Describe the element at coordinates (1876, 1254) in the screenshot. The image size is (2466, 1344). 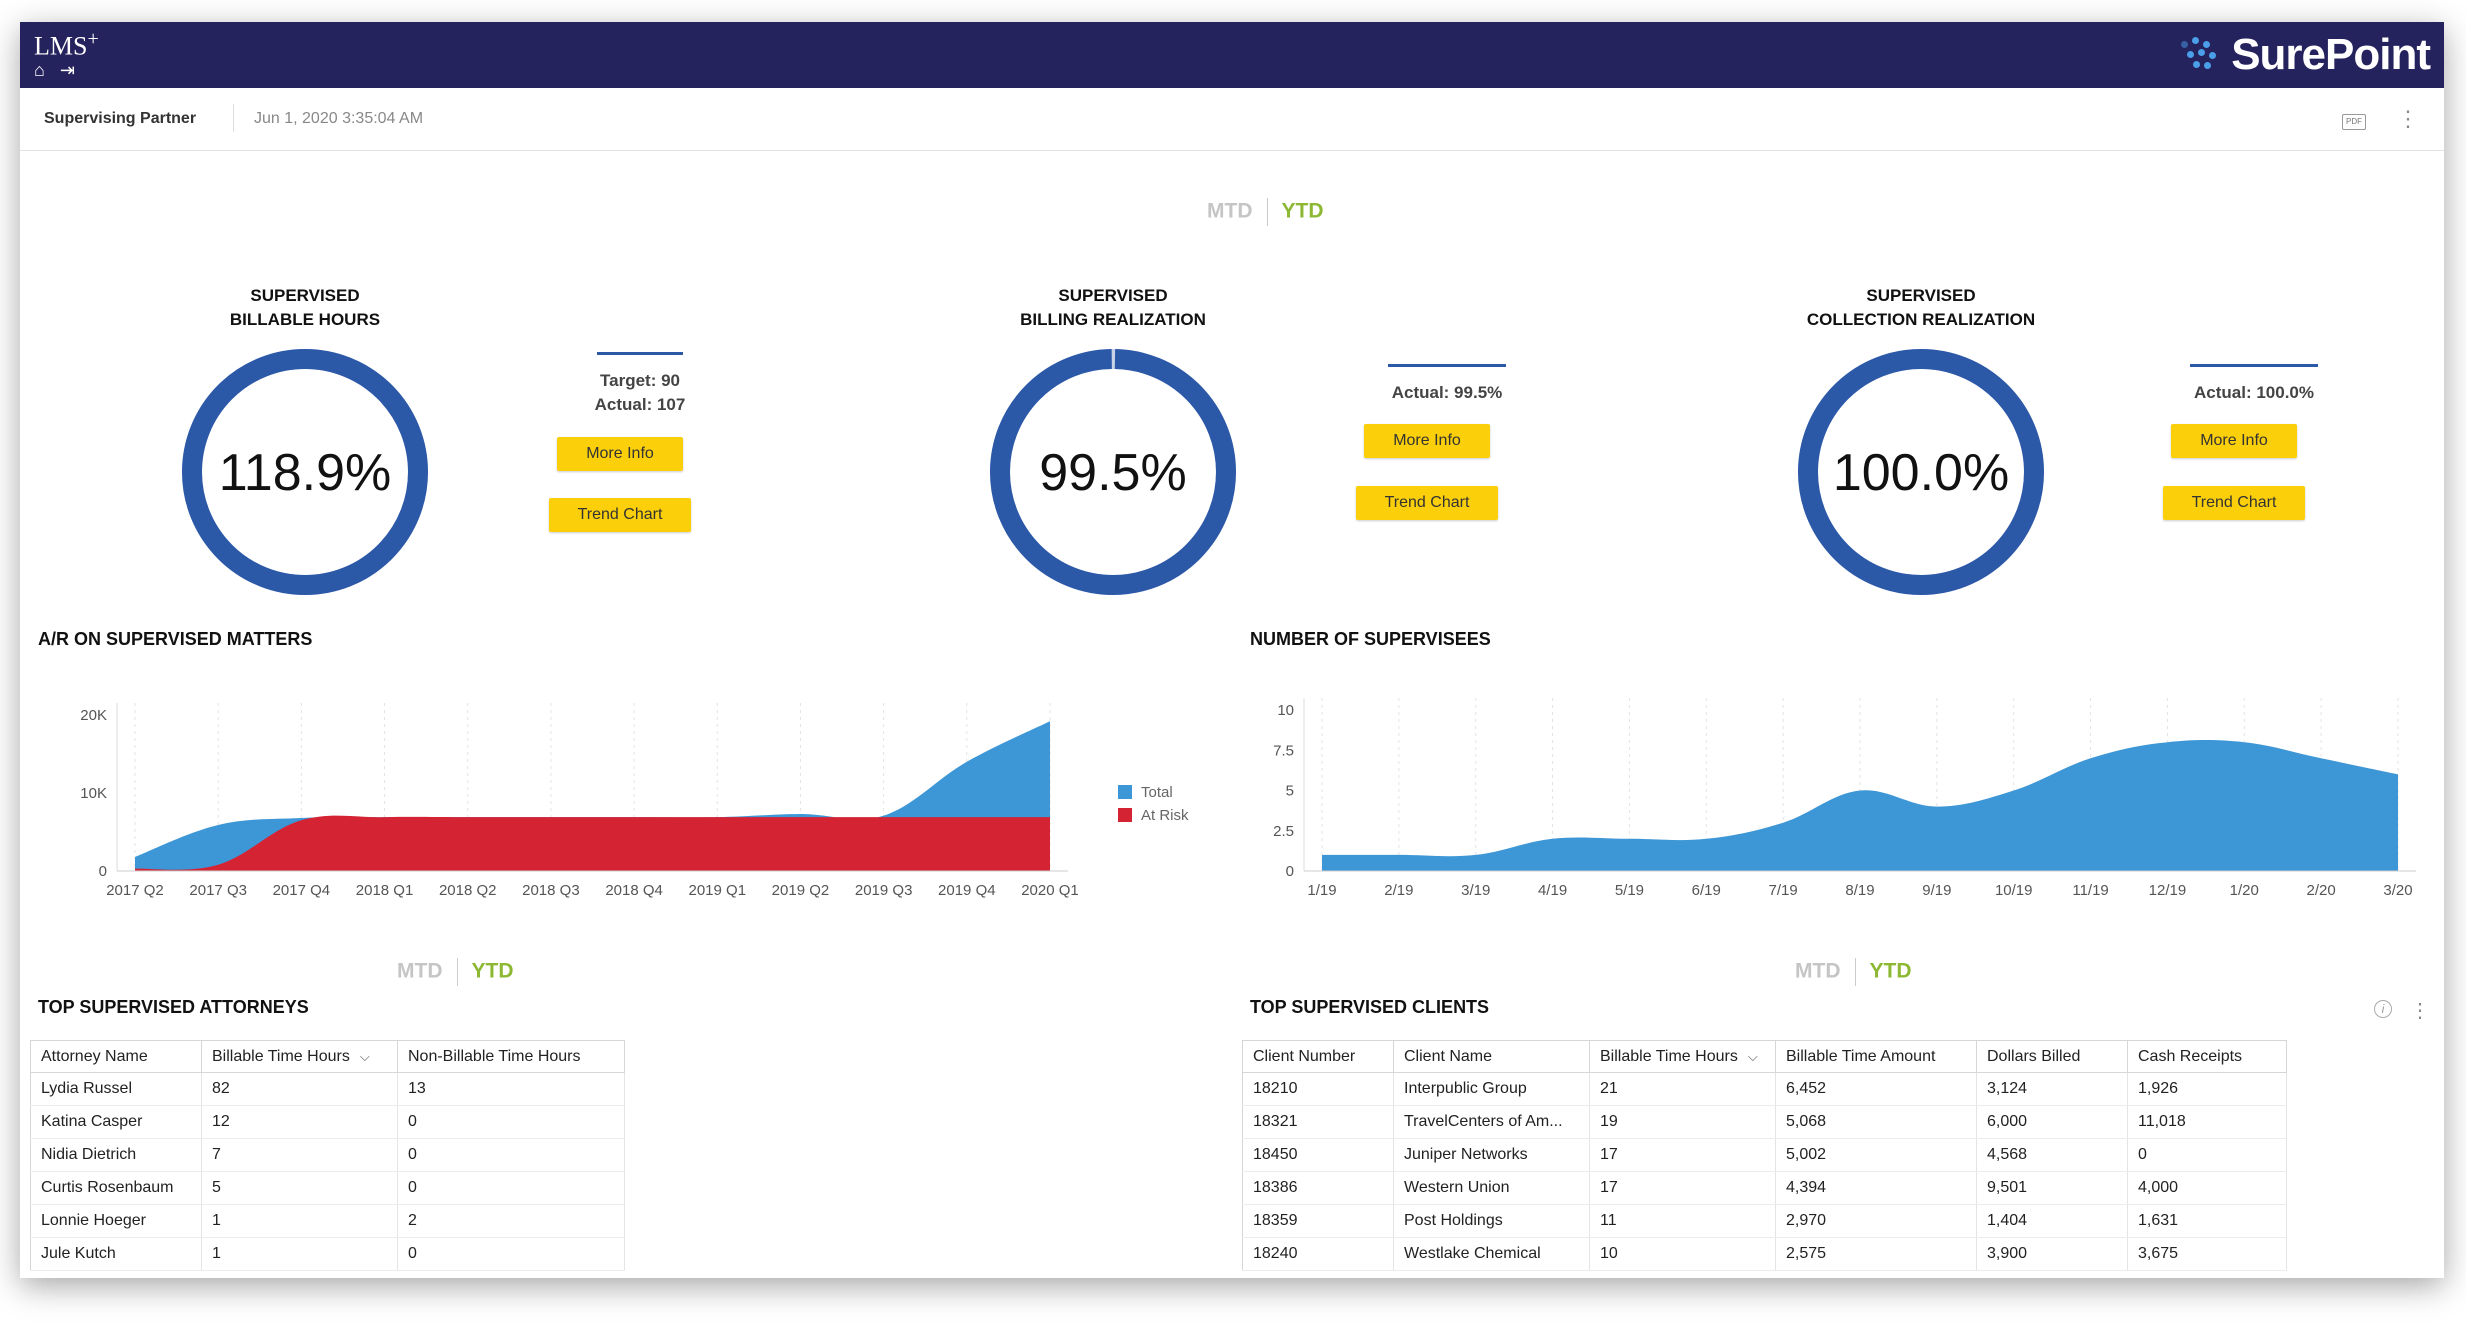
I see `table-cell: 2,575` at that location.